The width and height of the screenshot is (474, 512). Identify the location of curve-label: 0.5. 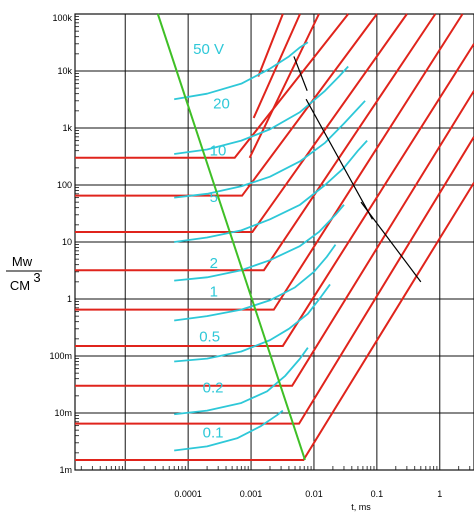
(209, 336).